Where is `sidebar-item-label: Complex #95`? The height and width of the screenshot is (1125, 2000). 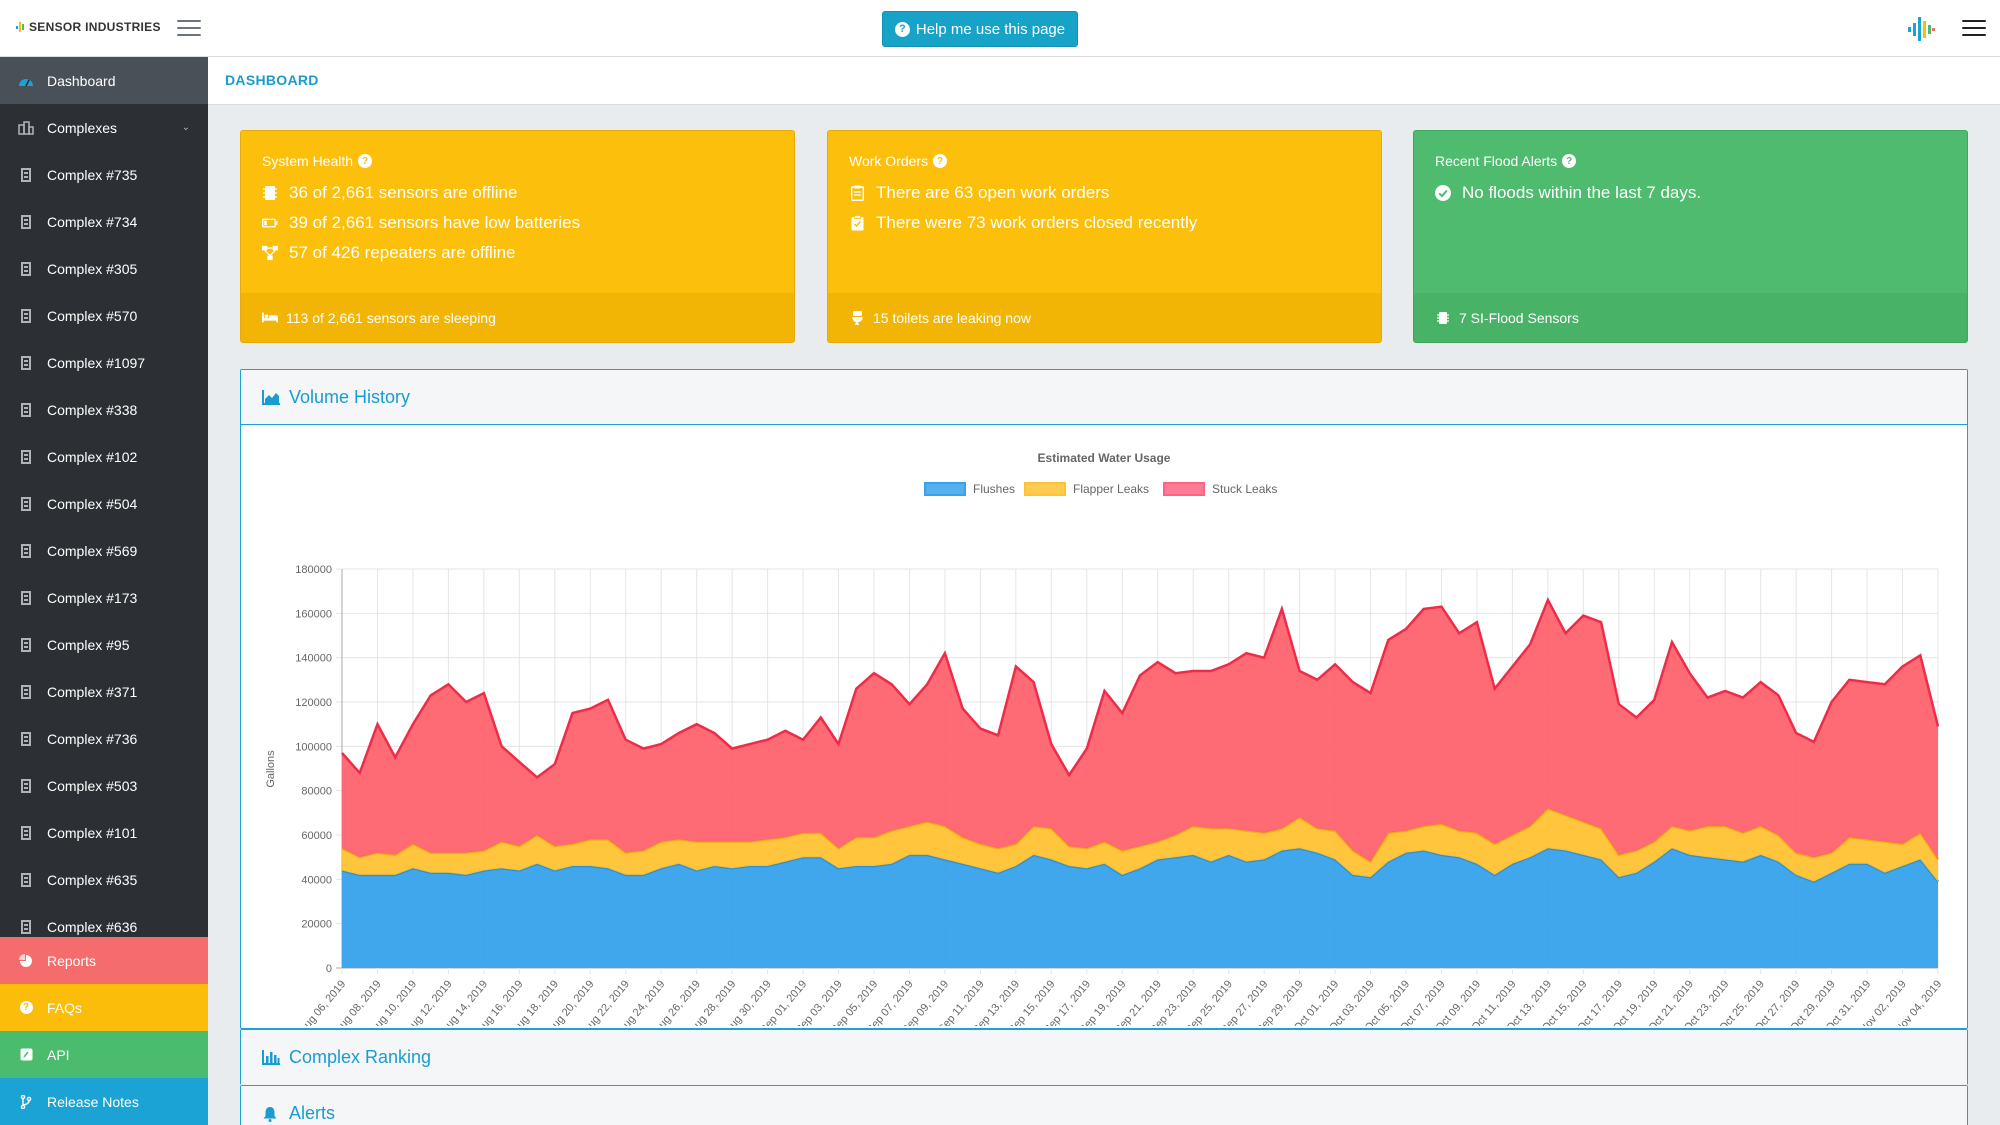
sidebar-item-label: Complex #95 is located at coordinates (88, 644).